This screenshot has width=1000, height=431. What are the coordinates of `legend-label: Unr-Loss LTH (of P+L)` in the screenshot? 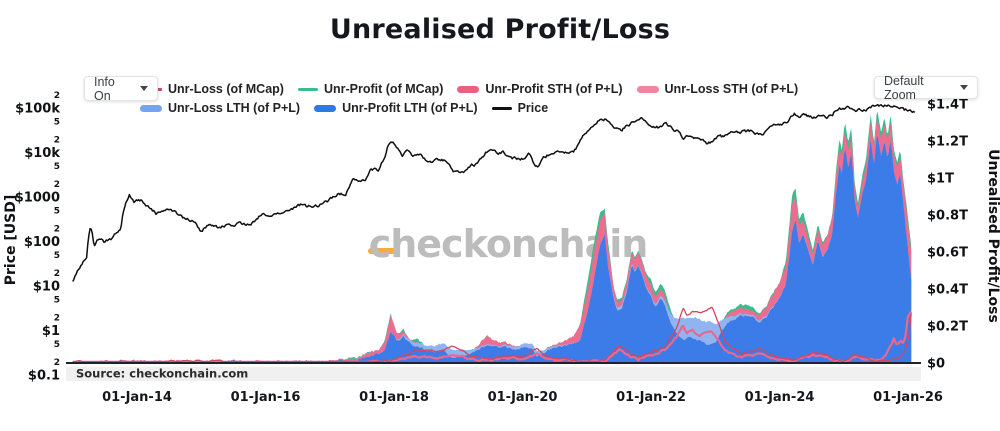 It's located at (234, 108).